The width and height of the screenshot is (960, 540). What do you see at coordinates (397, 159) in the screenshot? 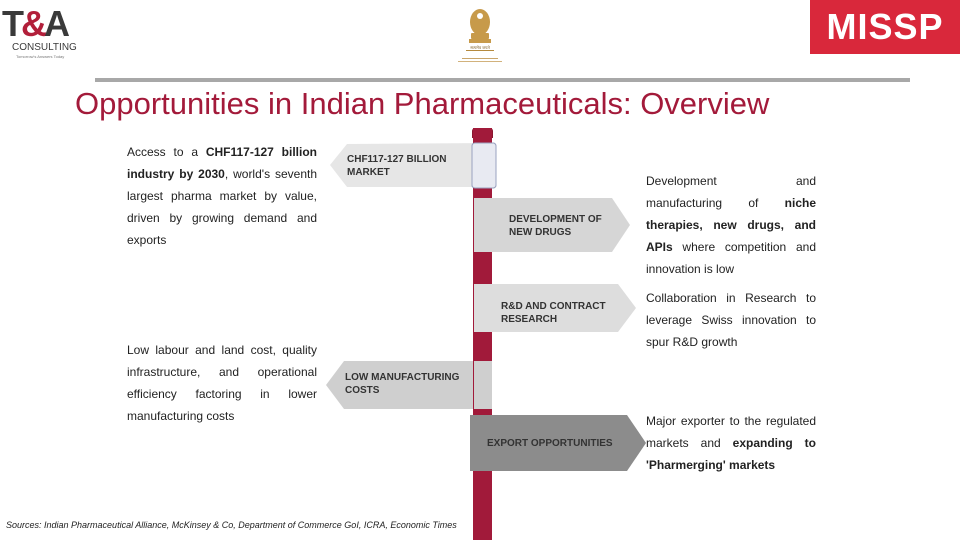
I see `sign-market-line1: CHF117-127 BILLION` at bounding box center [397, 159].